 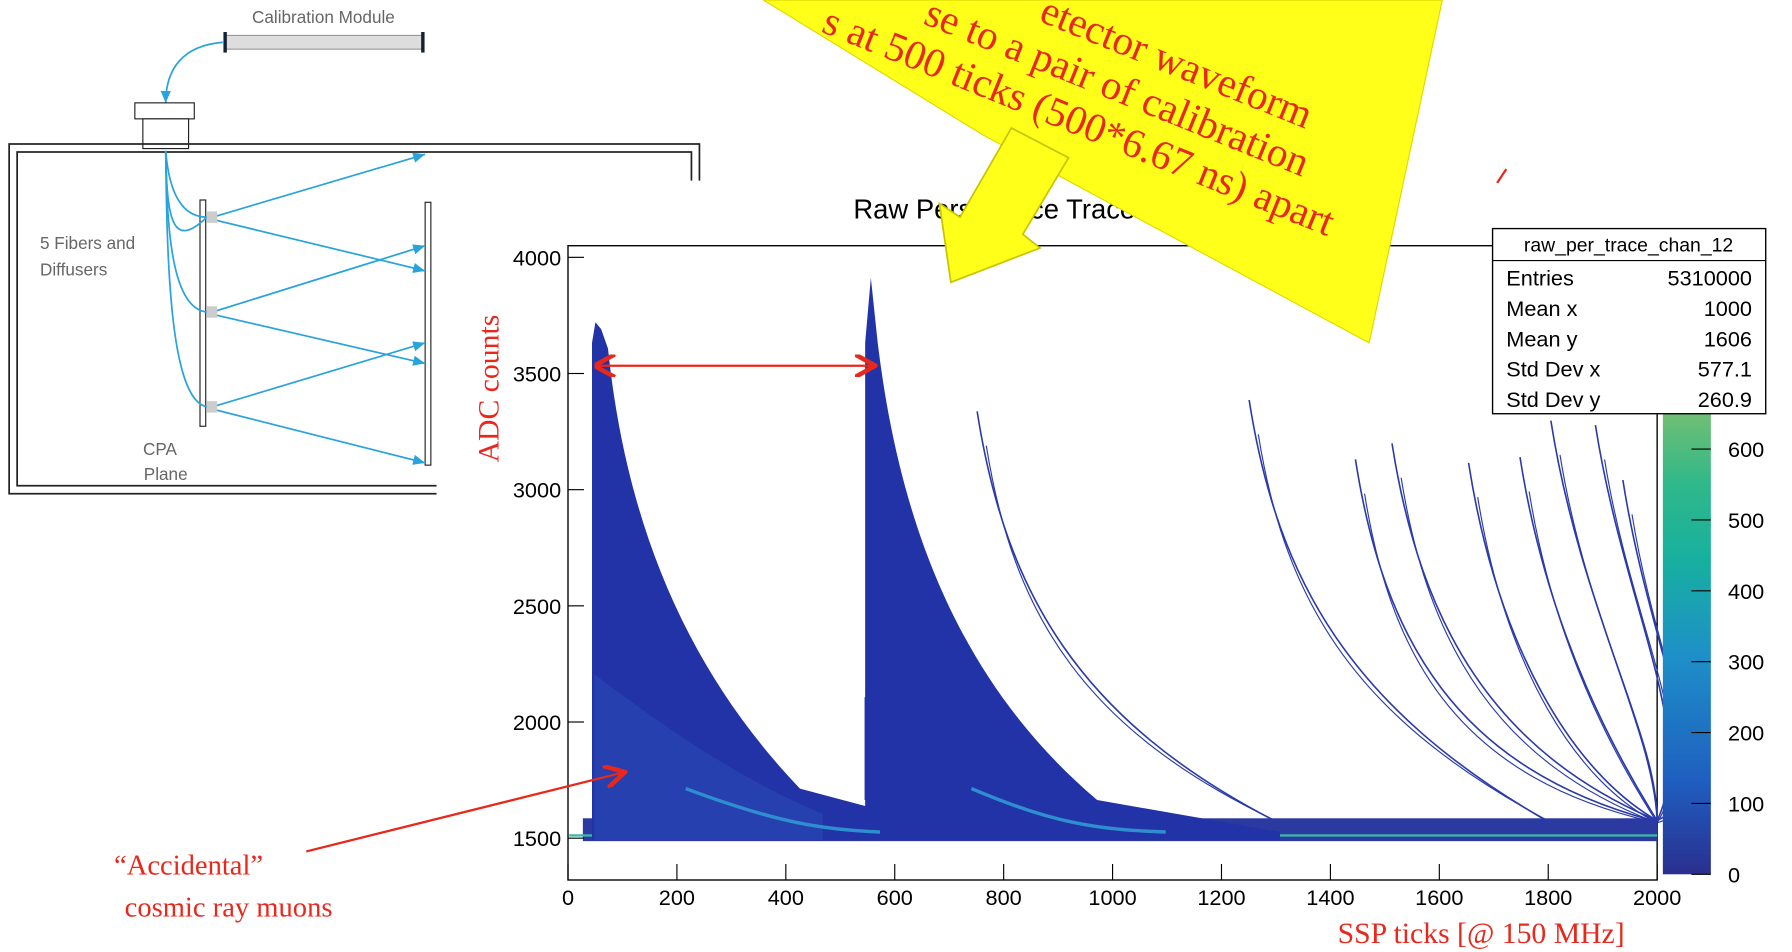 I want to click on x-tick-label: 800, so click(x=1004, y=897).